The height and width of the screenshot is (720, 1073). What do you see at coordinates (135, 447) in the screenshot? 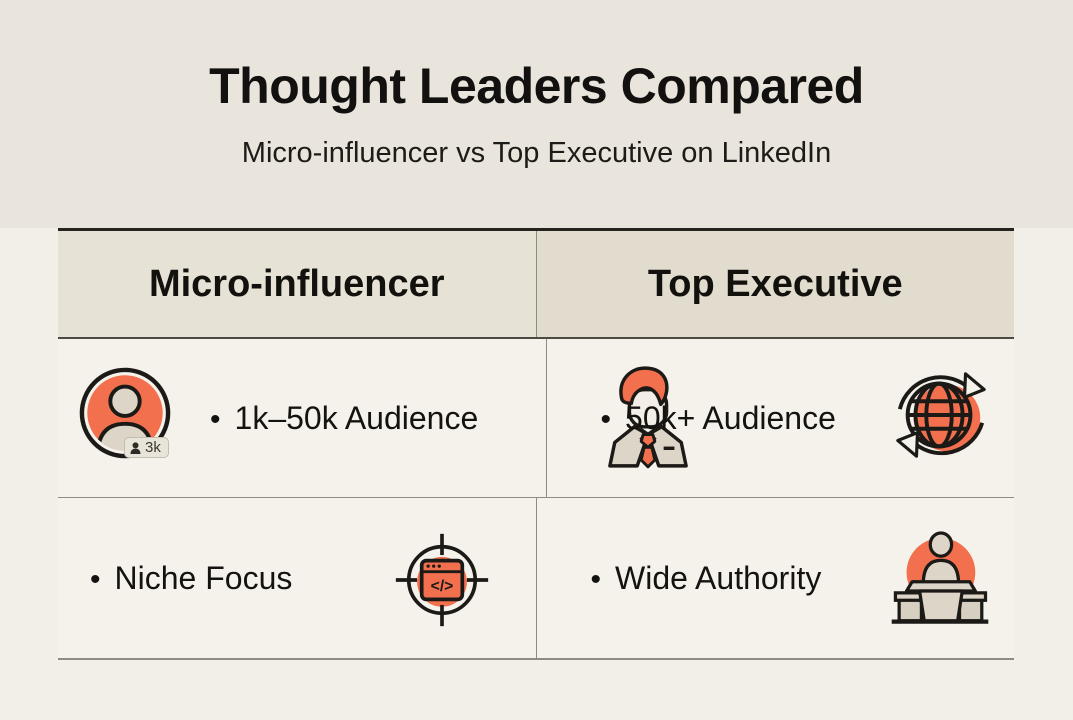
I see `person-icon` at bounding box center [135, 447].